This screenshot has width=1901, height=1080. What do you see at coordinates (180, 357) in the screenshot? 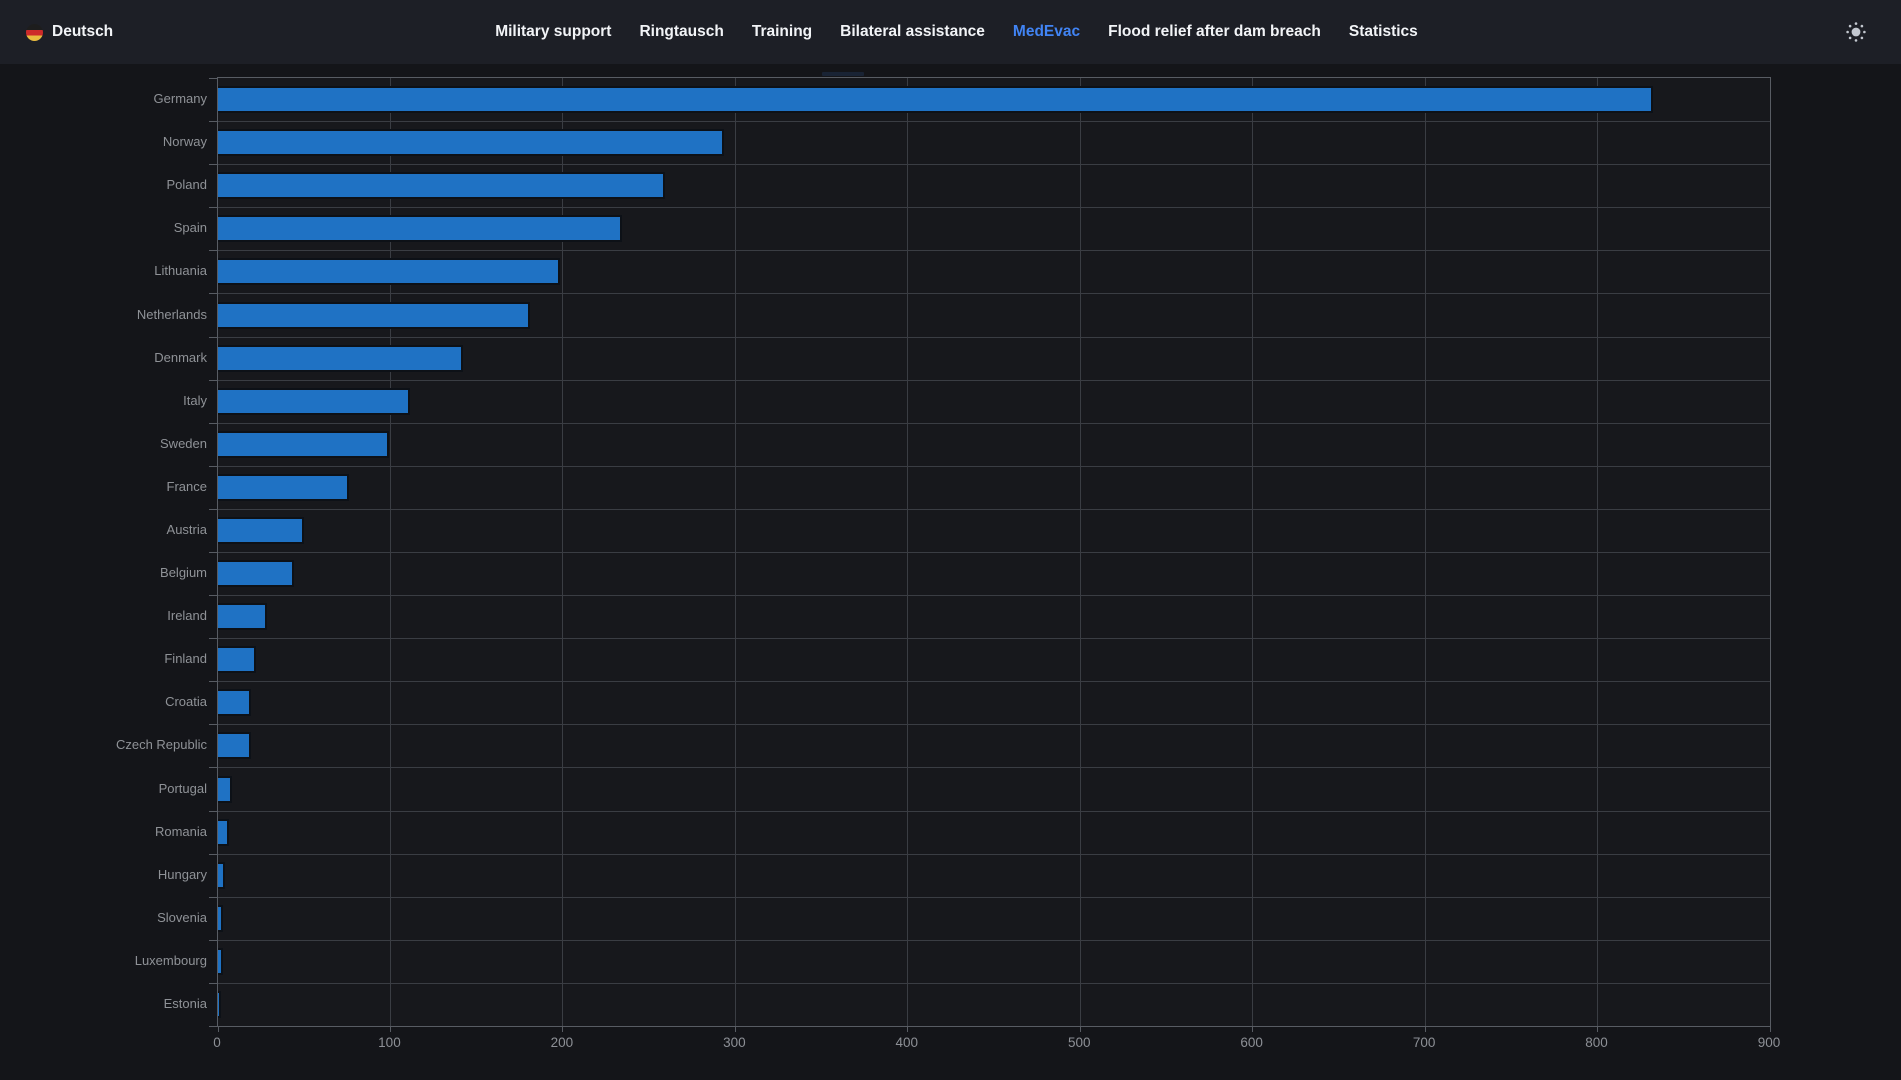
I see `category-label: Denmark` at bounding box center [180, 357].